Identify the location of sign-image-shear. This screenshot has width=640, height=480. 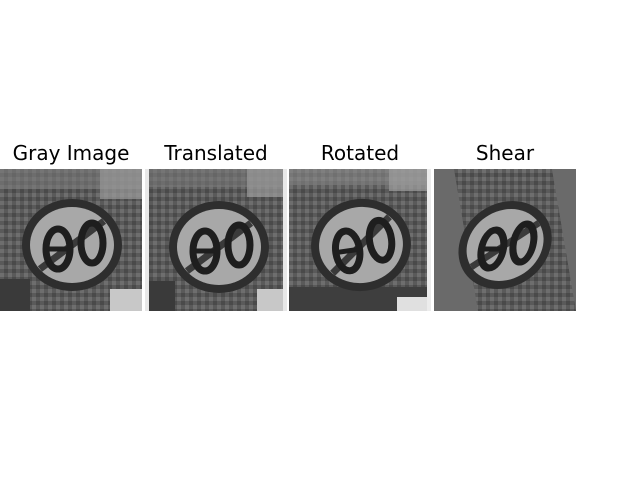
(505, 240).